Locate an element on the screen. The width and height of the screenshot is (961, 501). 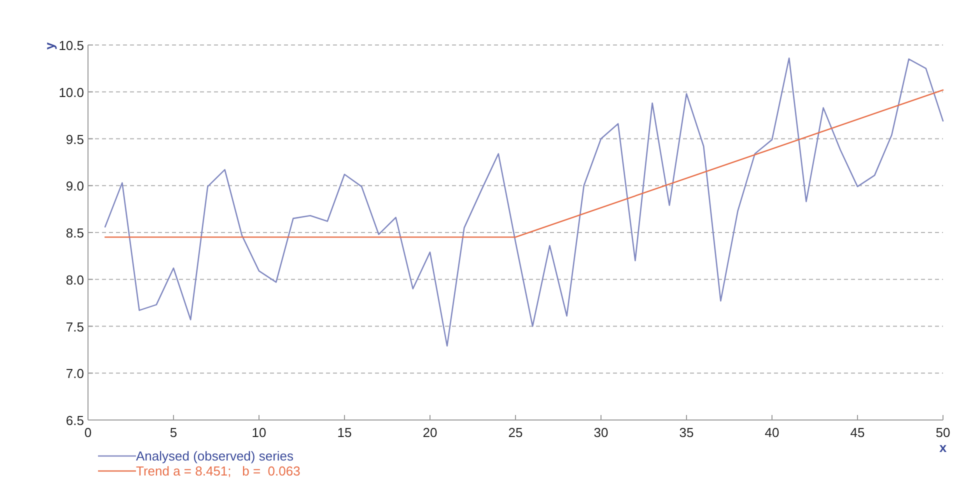
y-tick-label: 7.5 is located at coordinates (75, 326).